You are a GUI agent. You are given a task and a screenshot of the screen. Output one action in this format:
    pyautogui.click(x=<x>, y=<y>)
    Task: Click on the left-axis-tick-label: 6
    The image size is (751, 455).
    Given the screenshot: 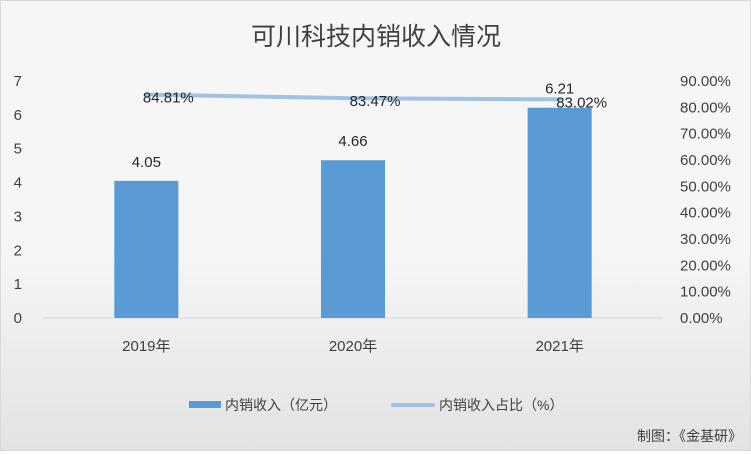 What is the action you would take?
    pyautogui.click(x=18, y=115)
    